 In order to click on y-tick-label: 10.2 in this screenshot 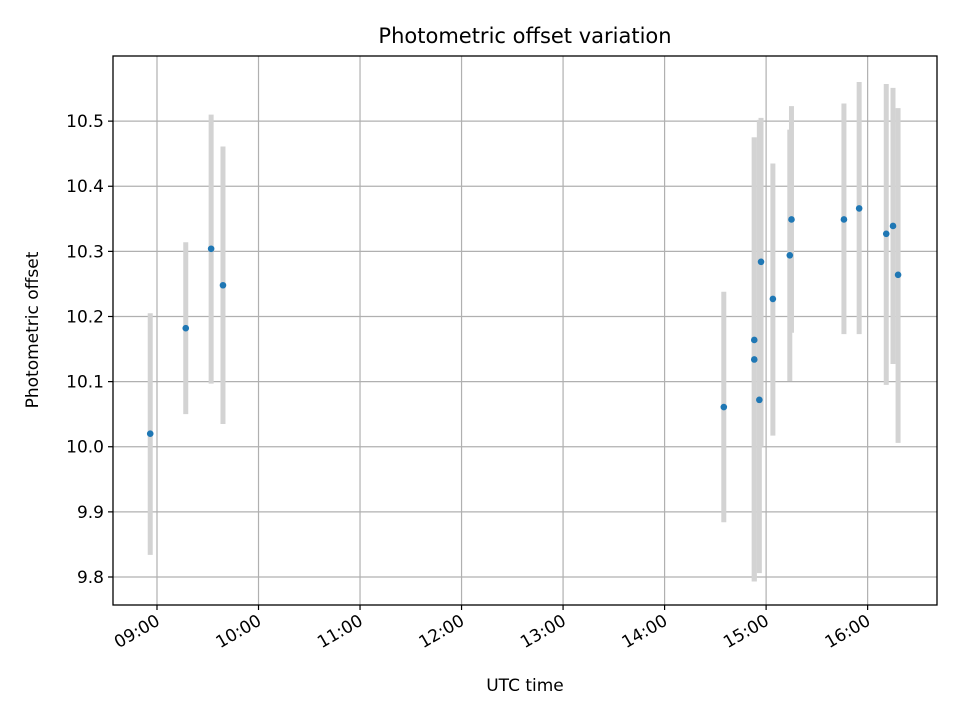, I will do `click(85, 317)`.